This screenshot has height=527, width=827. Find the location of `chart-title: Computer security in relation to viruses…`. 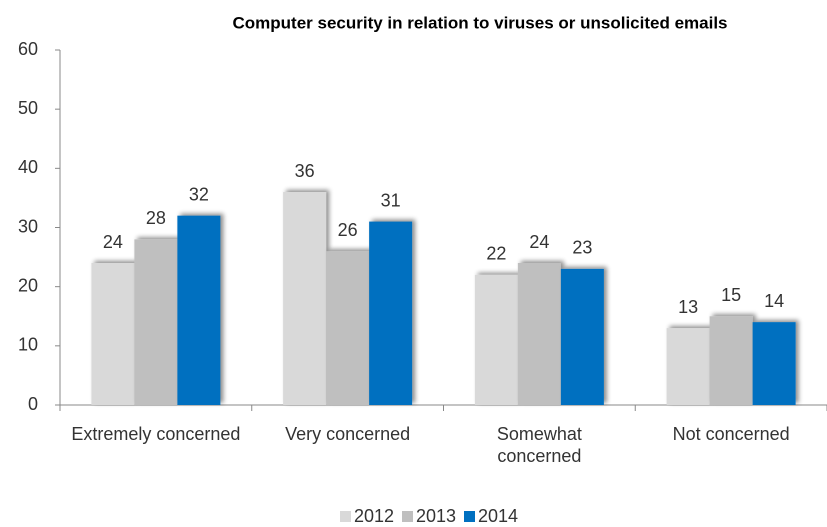

chart-title: Computer security in relation to viruses… is located at coordinates (479, 22).